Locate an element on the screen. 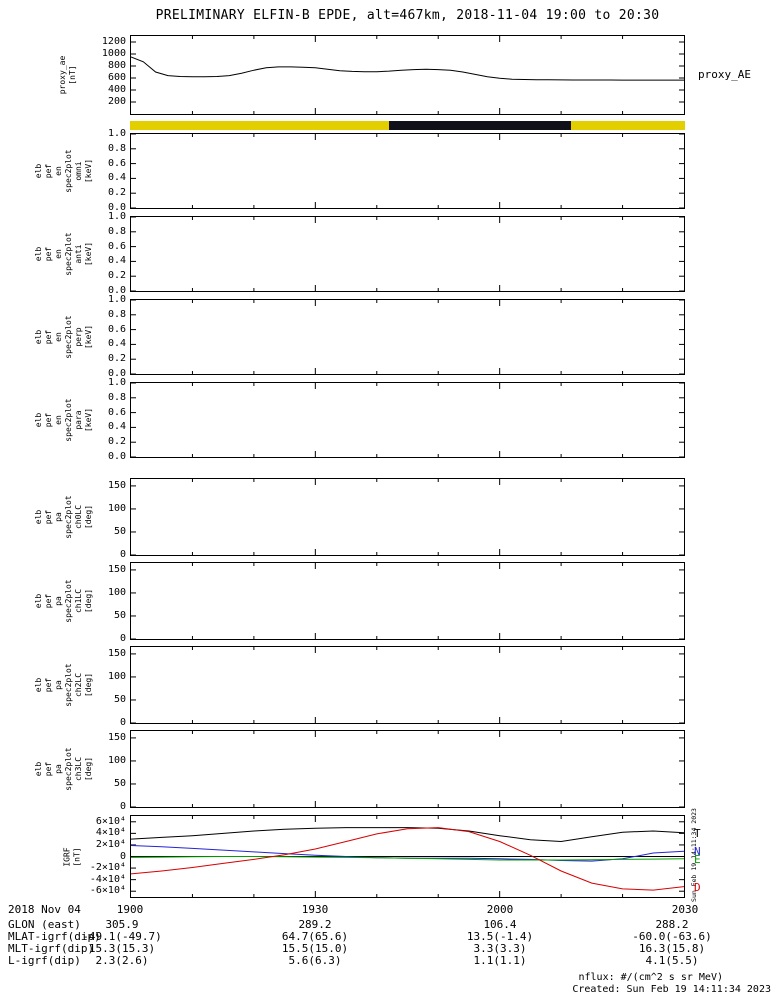 Image resolution: width=775 pixels, height=1000 pixels. annotation-row-label: MLT-igrf(dip) is located at coordinates (51, 948).